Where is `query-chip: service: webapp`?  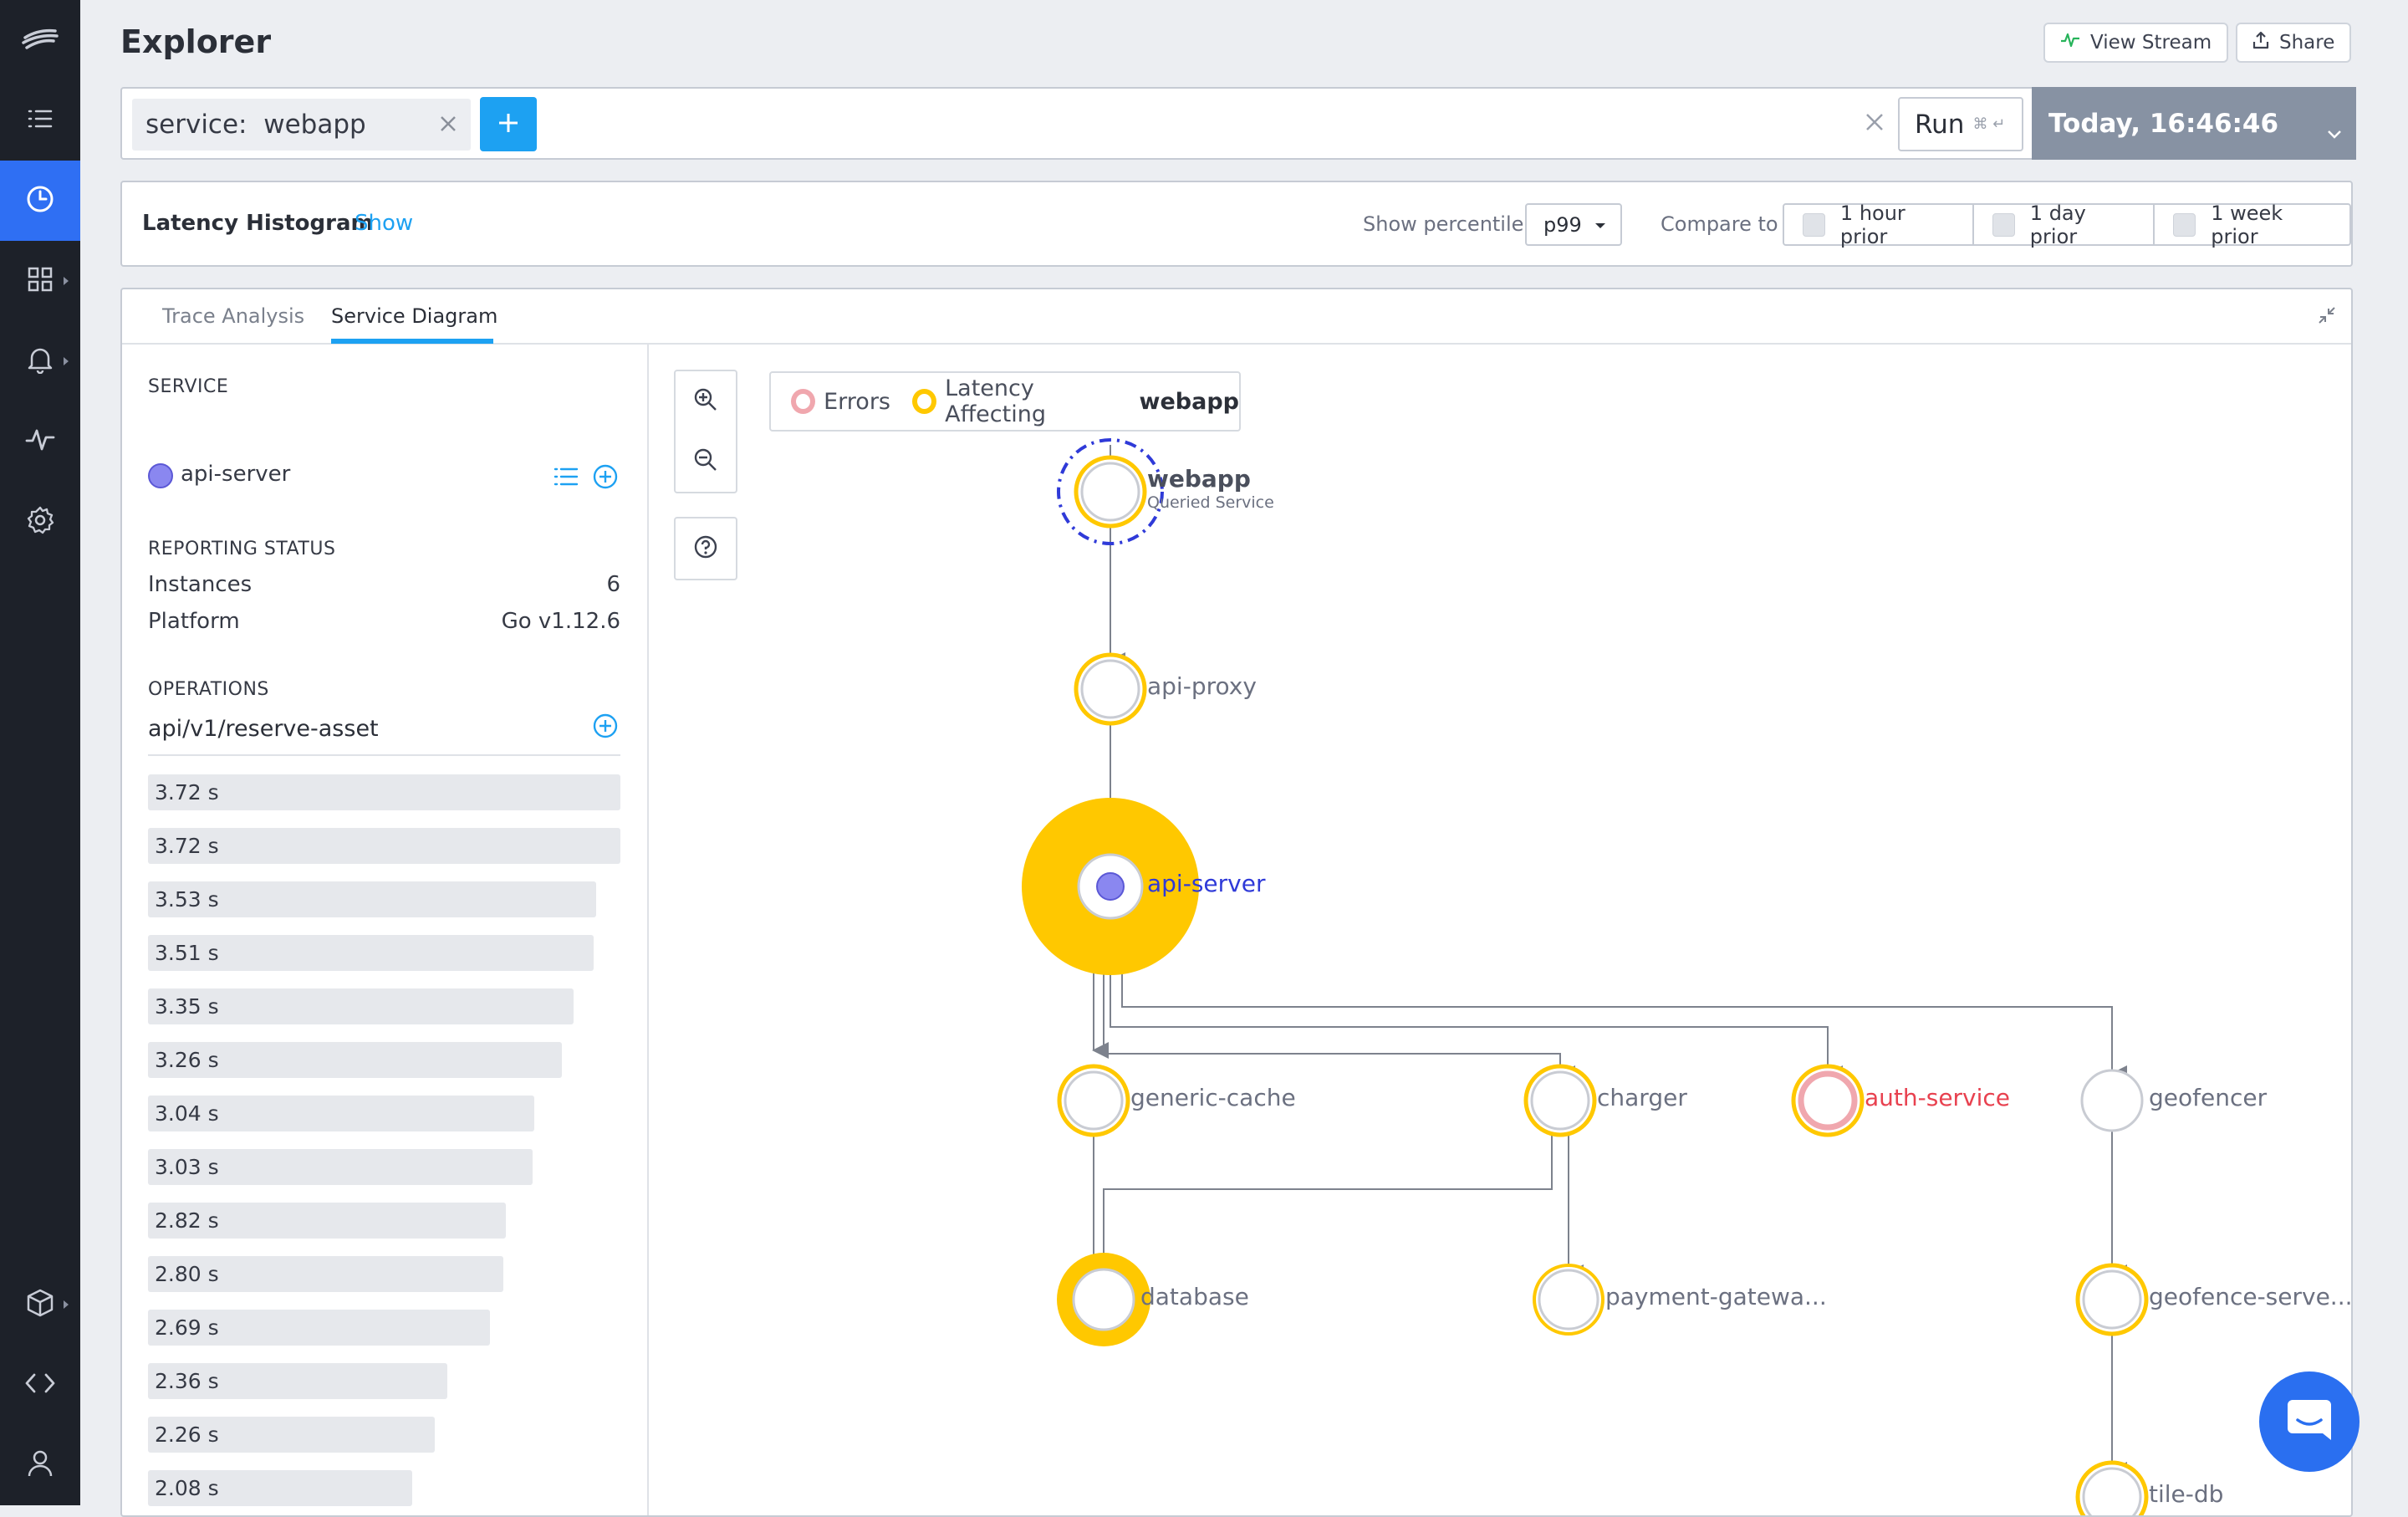 query-chip: service: webapp is located at coordinates (302, 125).